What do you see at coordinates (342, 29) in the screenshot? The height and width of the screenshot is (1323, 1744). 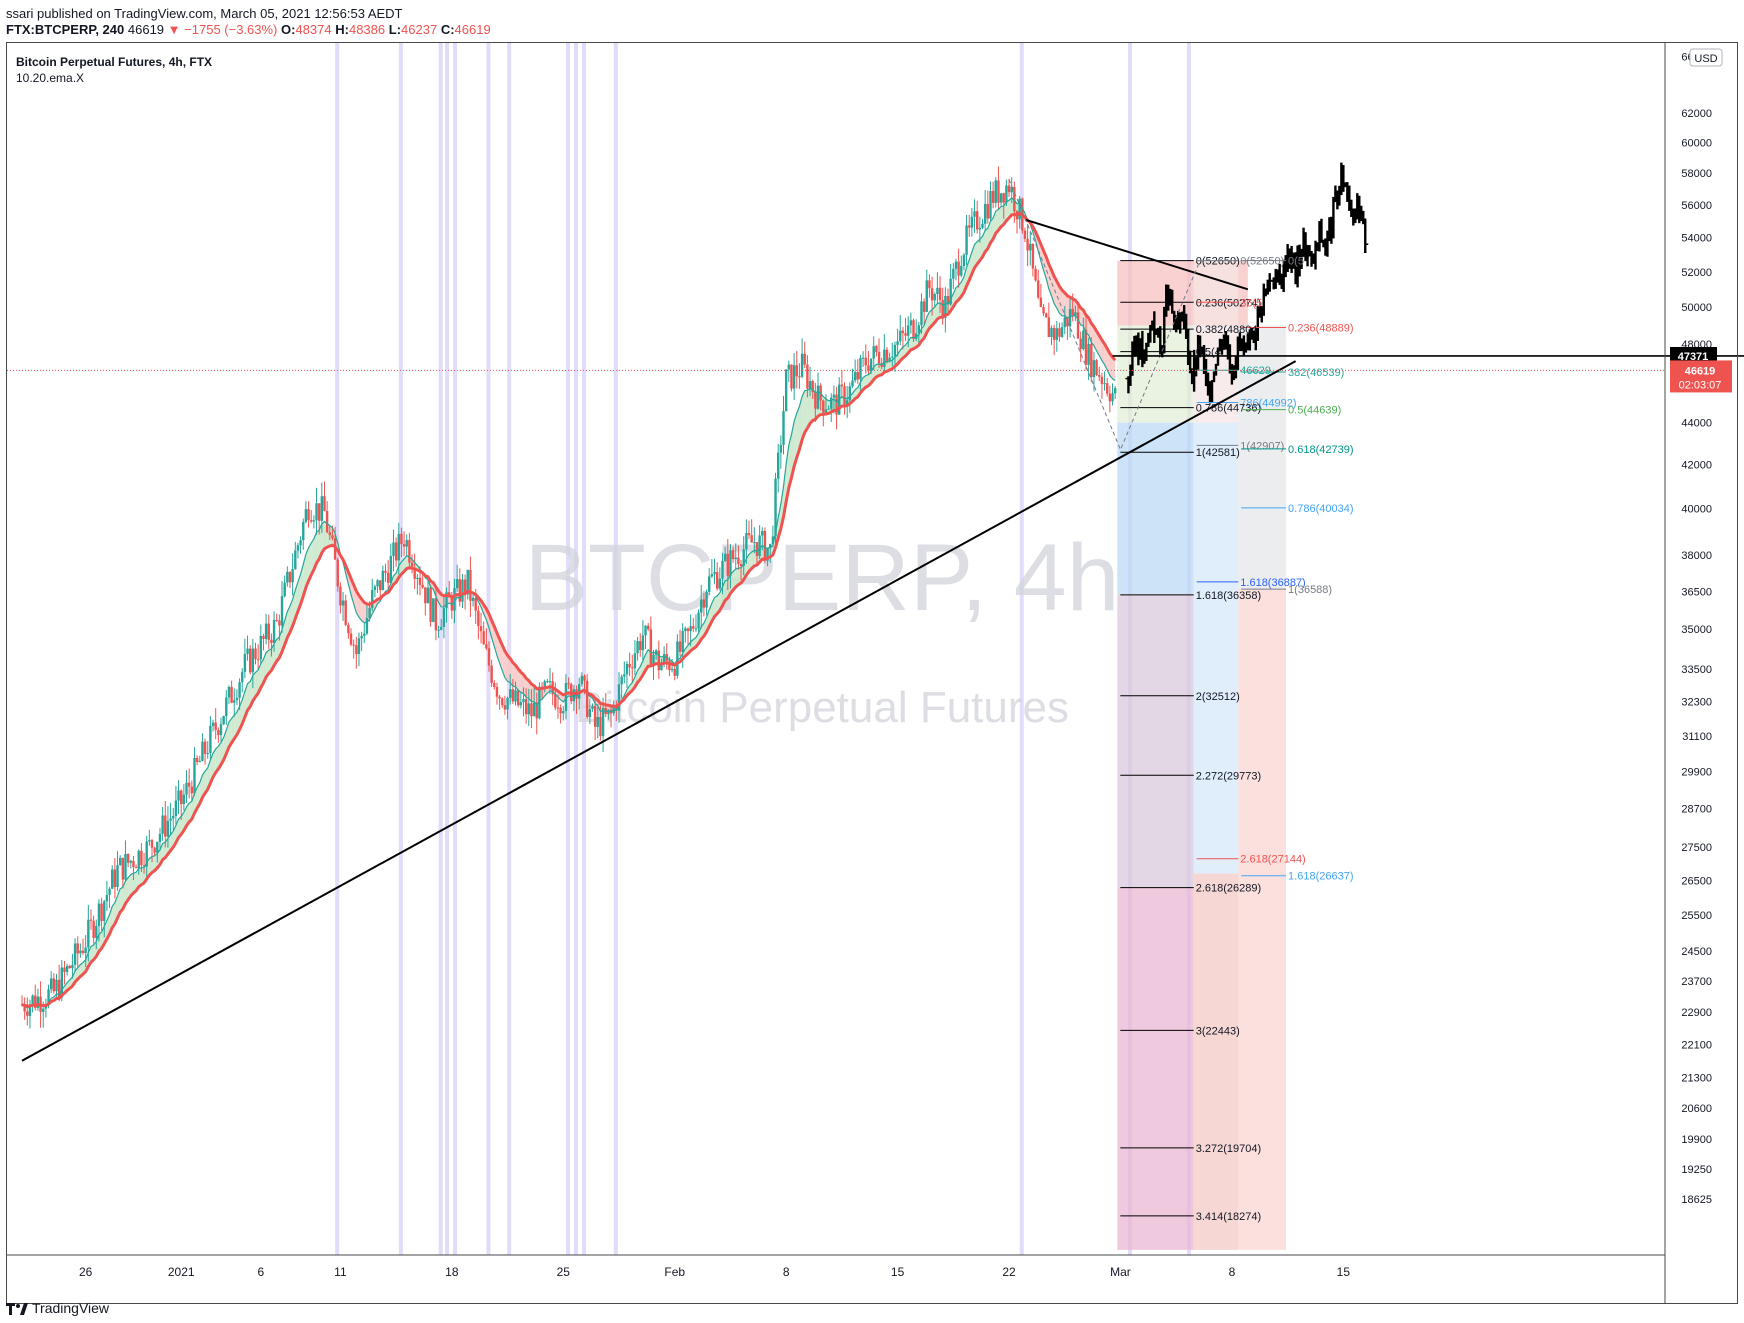 I see `high-label: H:` at bounding box center [342, 29].